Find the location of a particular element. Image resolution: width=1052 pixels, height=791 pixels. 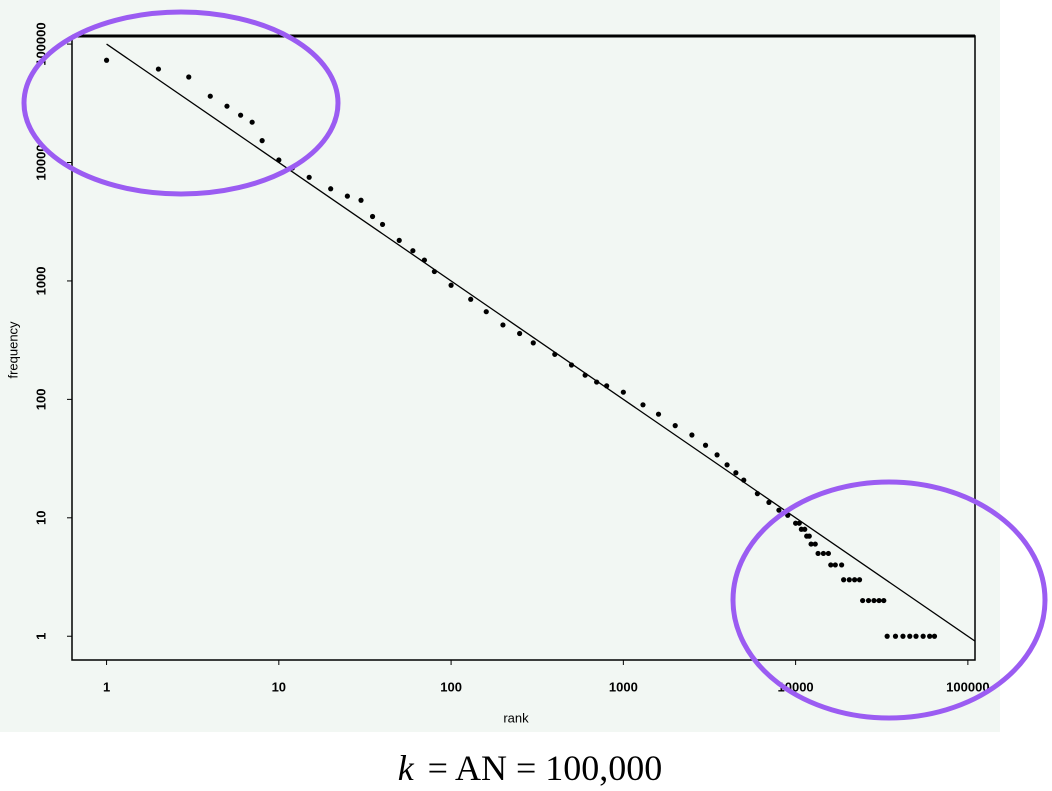

x-tick-label: 1000 is located at coordinates (623, 686).